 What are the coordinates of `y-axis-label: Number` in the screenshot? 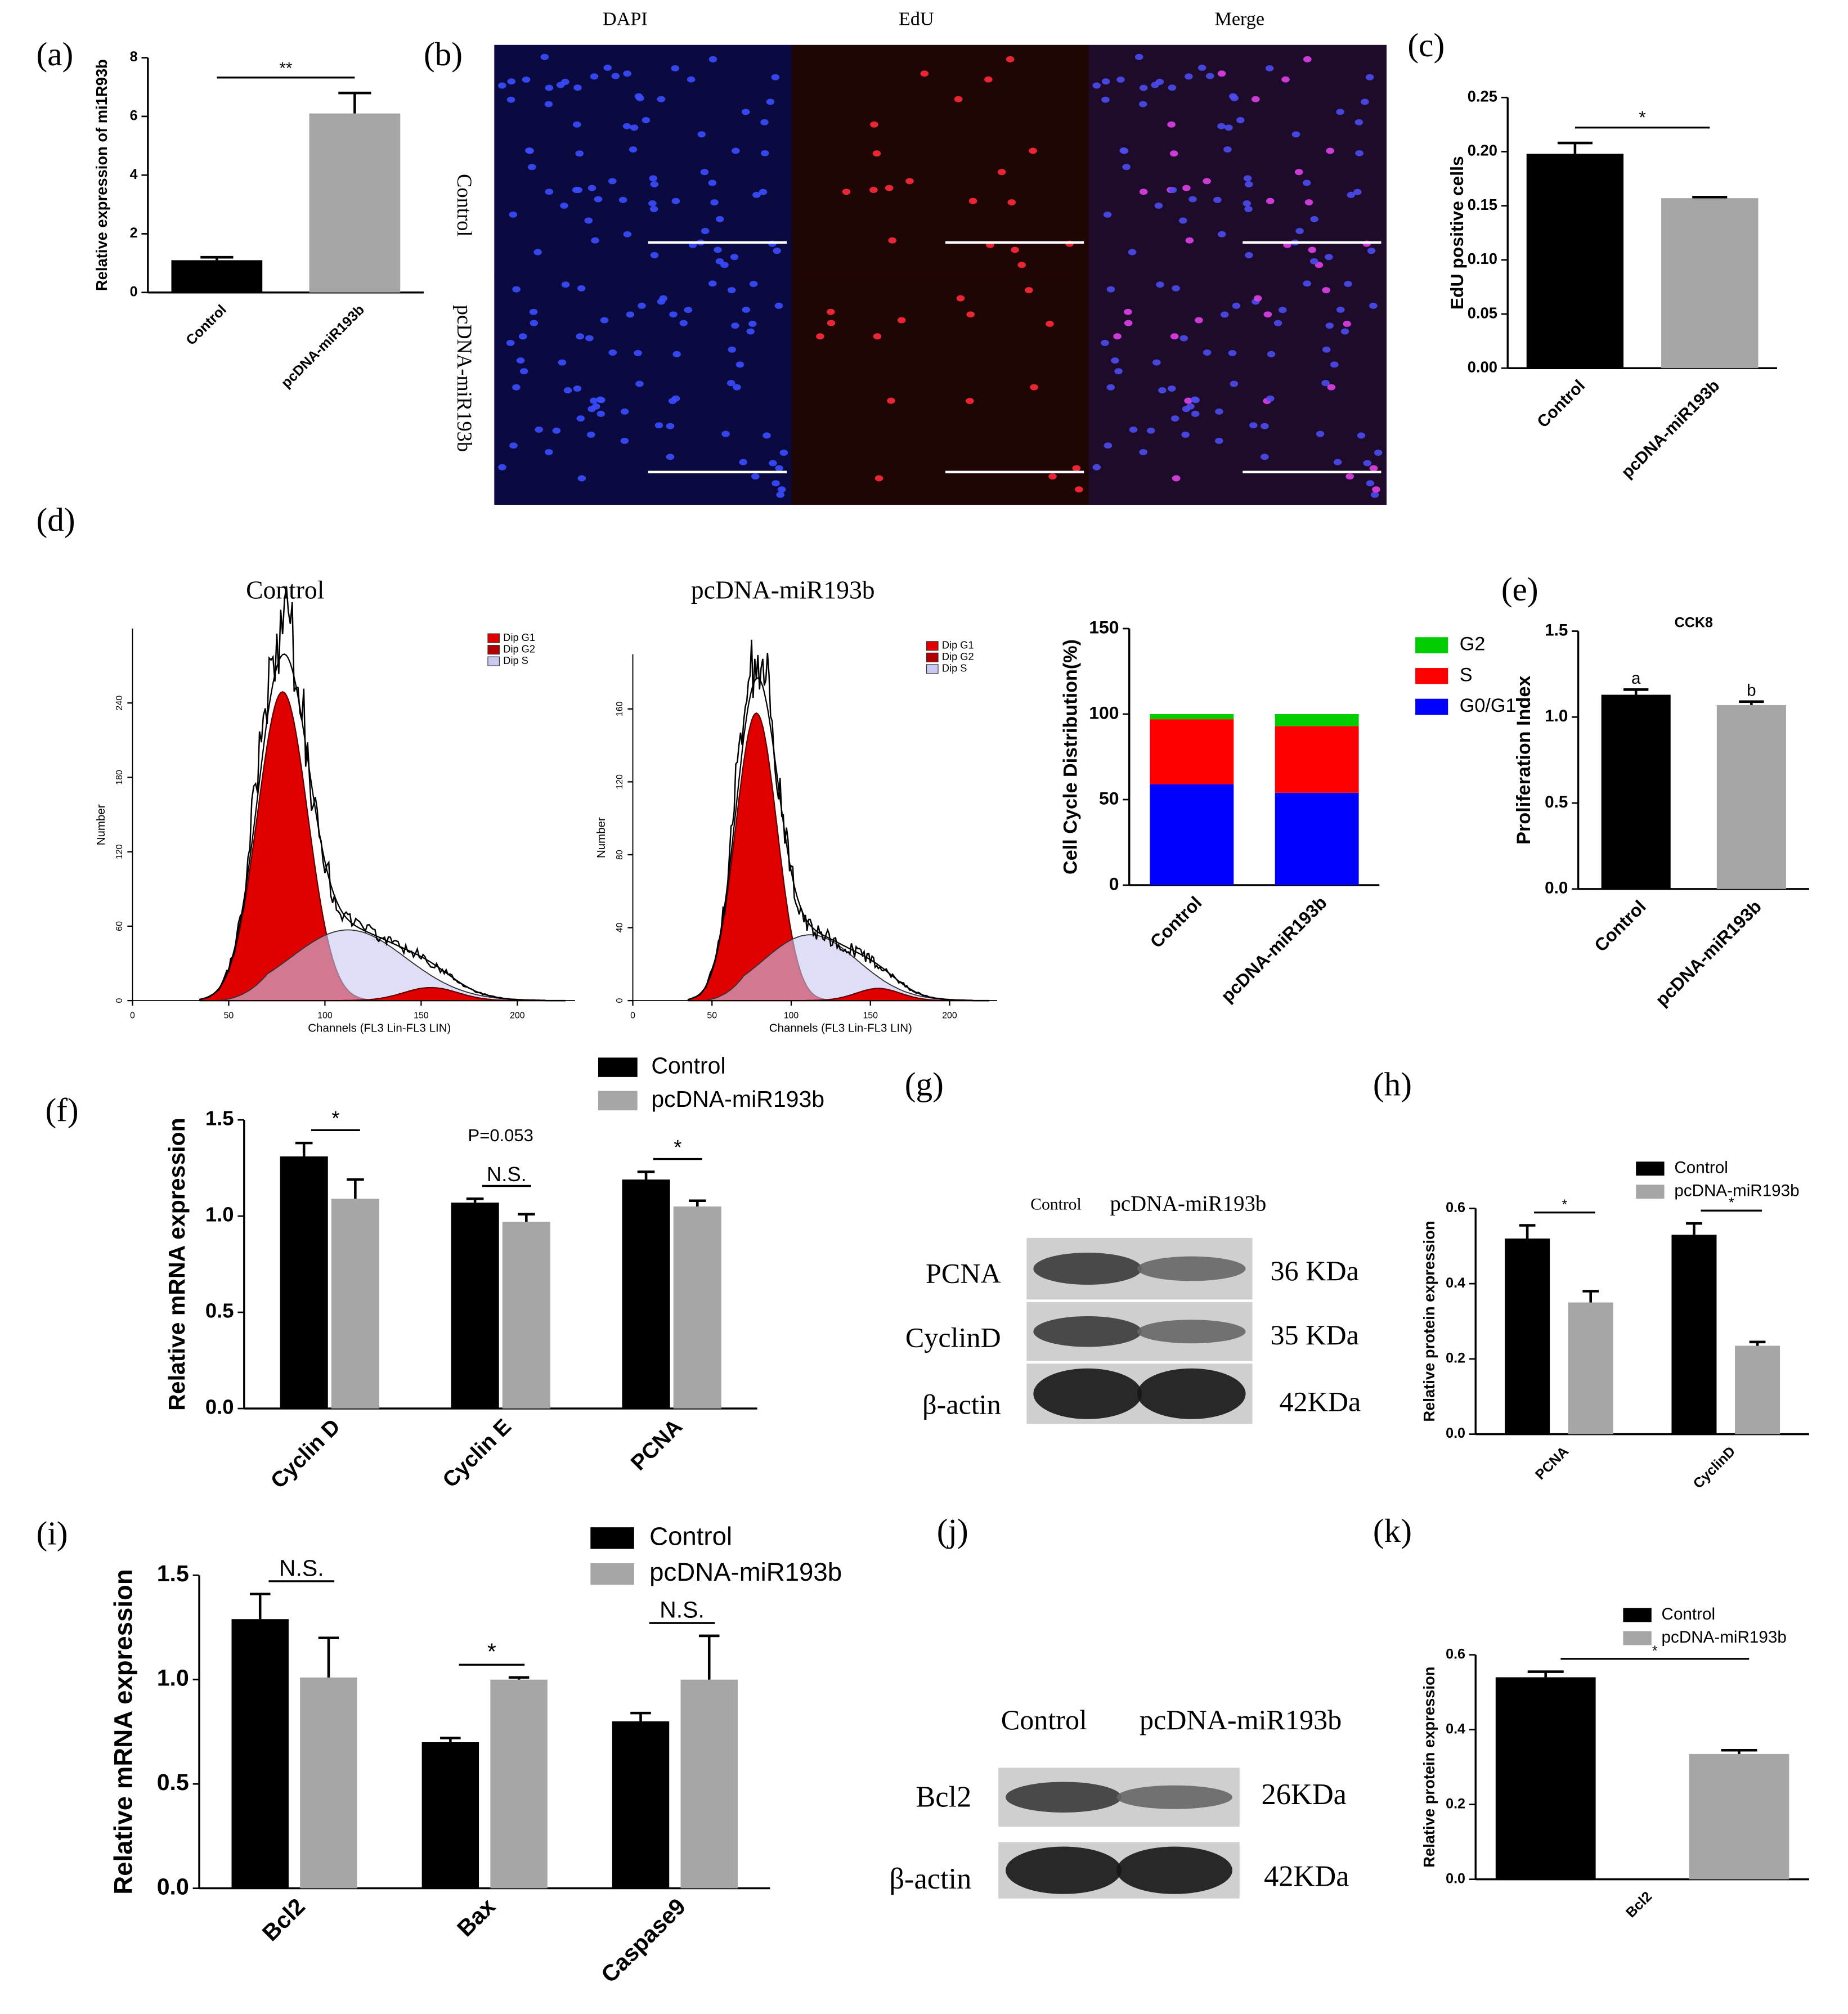 It's located at (601, 837).